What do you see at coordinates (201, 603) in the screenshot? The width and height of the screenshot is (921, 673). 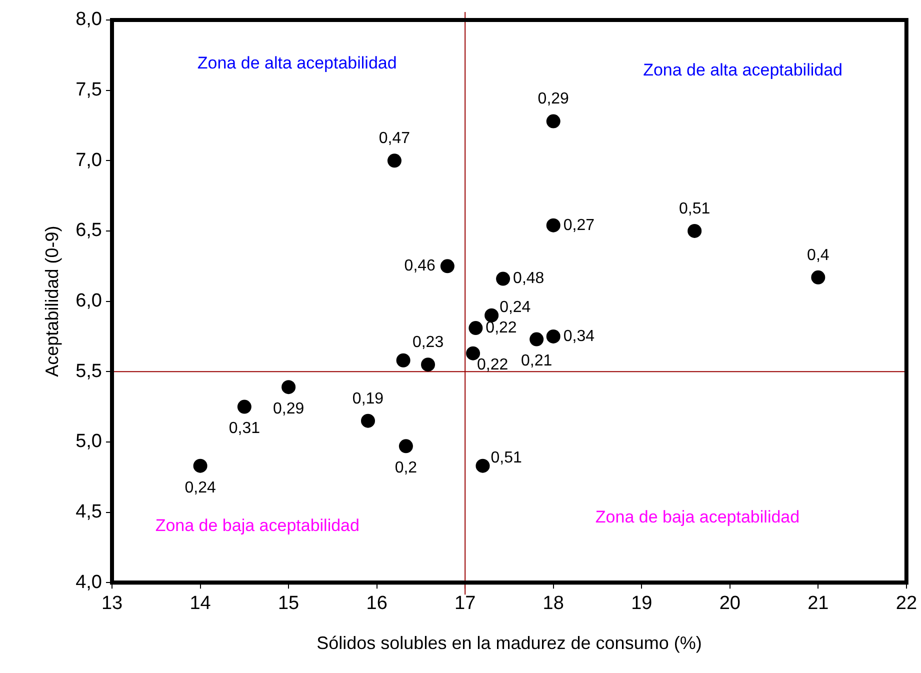 I see `x-tick-label: 14` at bounding box center [201, 603].